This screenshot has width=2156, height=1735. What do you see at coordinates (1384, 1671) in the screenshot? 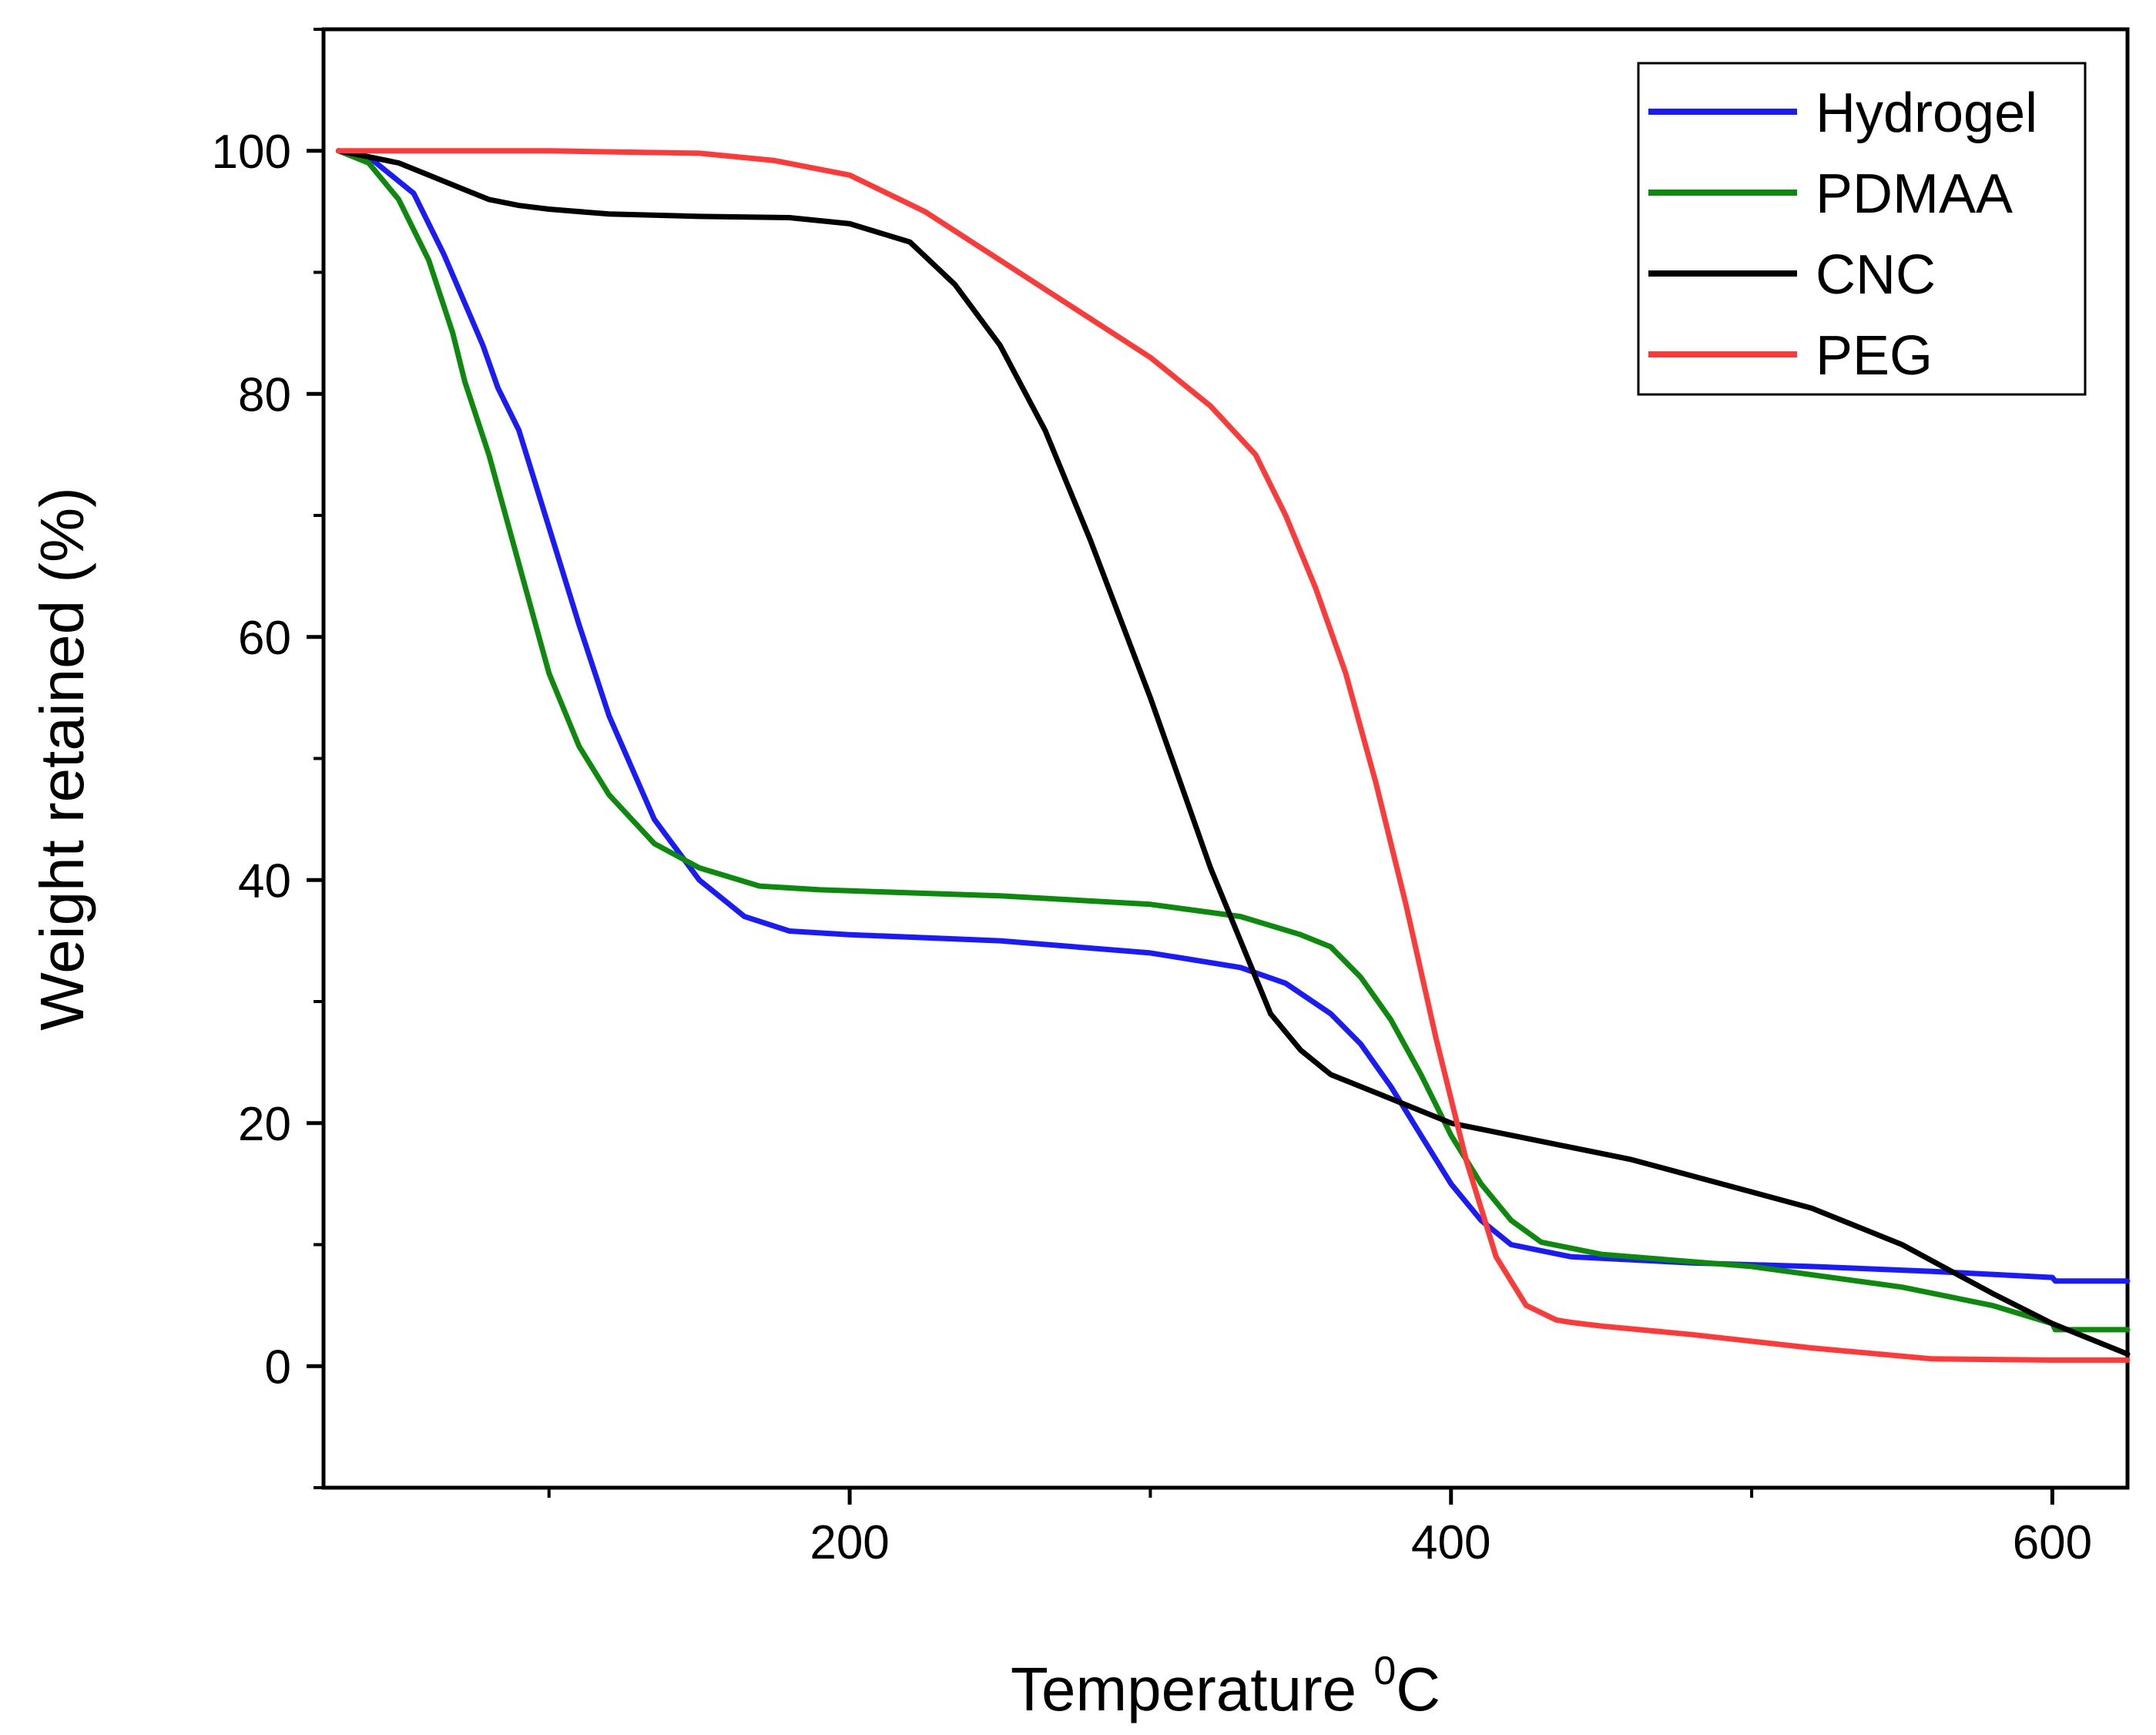
I see `x-axis-title-superscript: 0` at bounding box center [1384, 1671].